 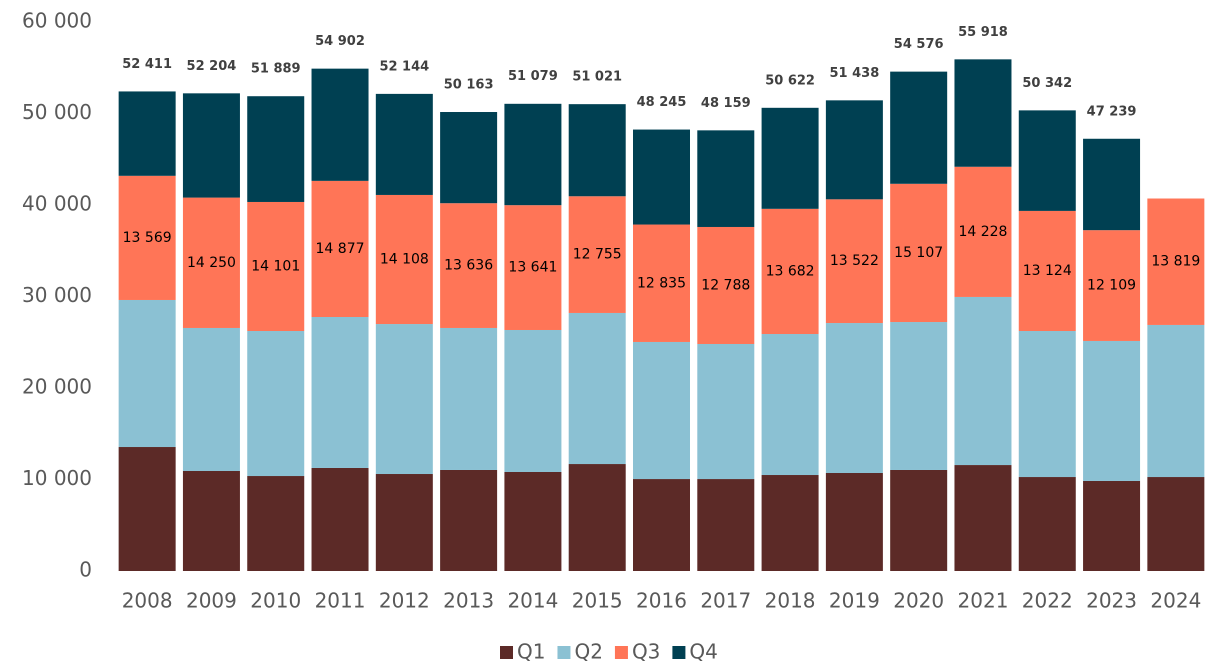 I want to click on x-tick-label: 2022, so click(x=1047, y=601).